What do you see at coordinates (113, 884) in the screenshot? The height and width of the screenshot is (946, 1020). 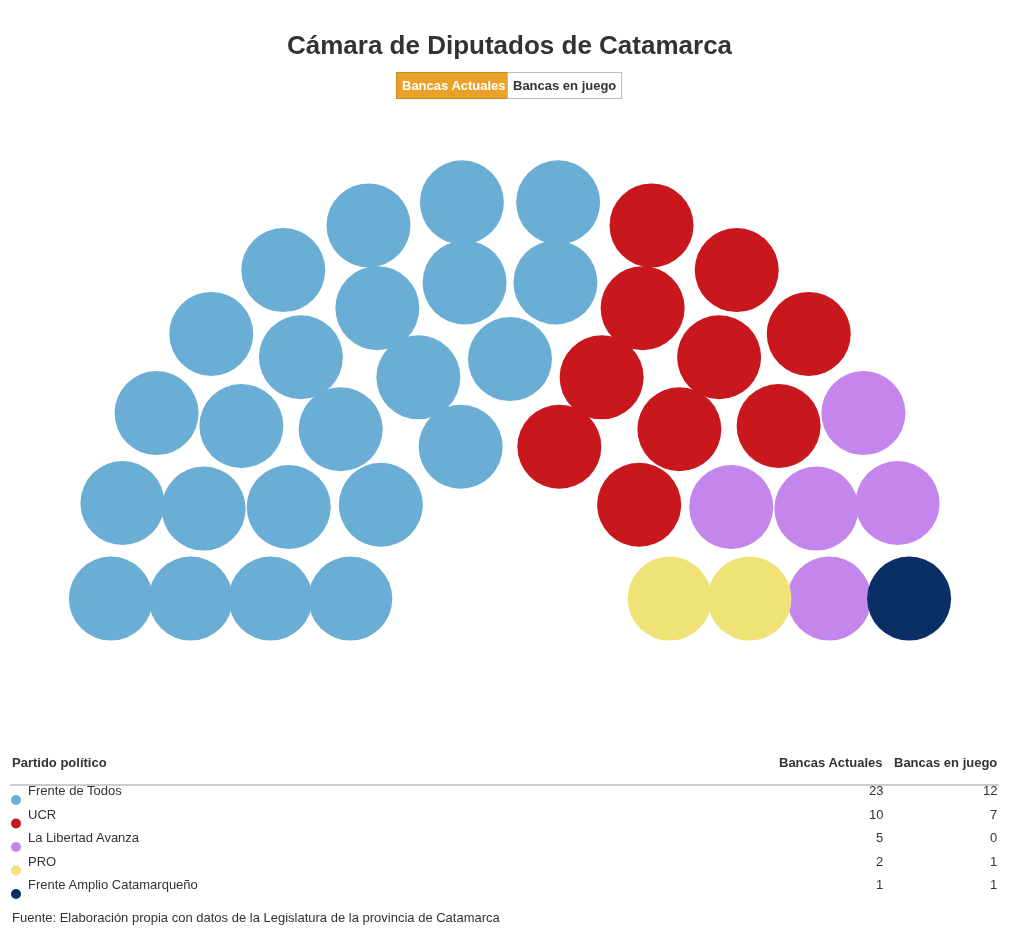 I see `category-label: Frente Amplio Catamarqueño` at bounding box center [113, 884].